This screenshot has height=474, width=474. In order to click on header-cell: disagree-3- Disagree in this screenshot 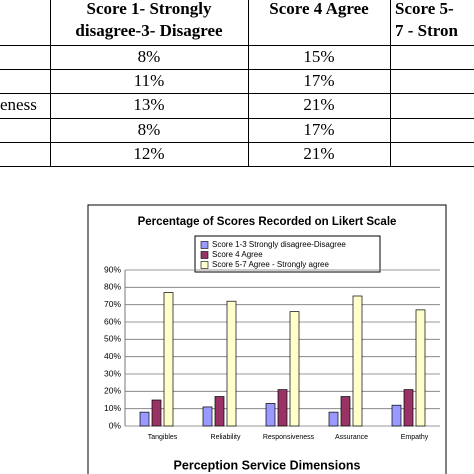, I will do `click(149, 30)`.